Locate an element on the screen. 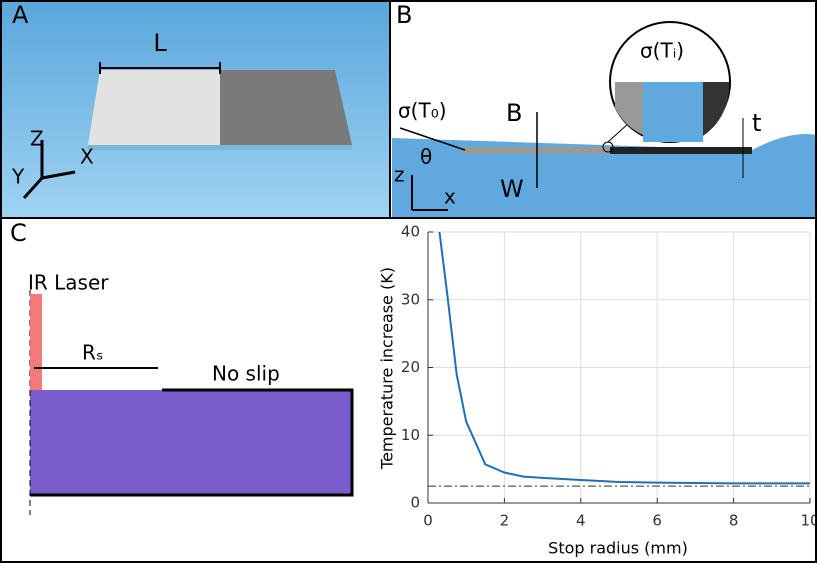  slab-dark is located at coordinates (286, 107).